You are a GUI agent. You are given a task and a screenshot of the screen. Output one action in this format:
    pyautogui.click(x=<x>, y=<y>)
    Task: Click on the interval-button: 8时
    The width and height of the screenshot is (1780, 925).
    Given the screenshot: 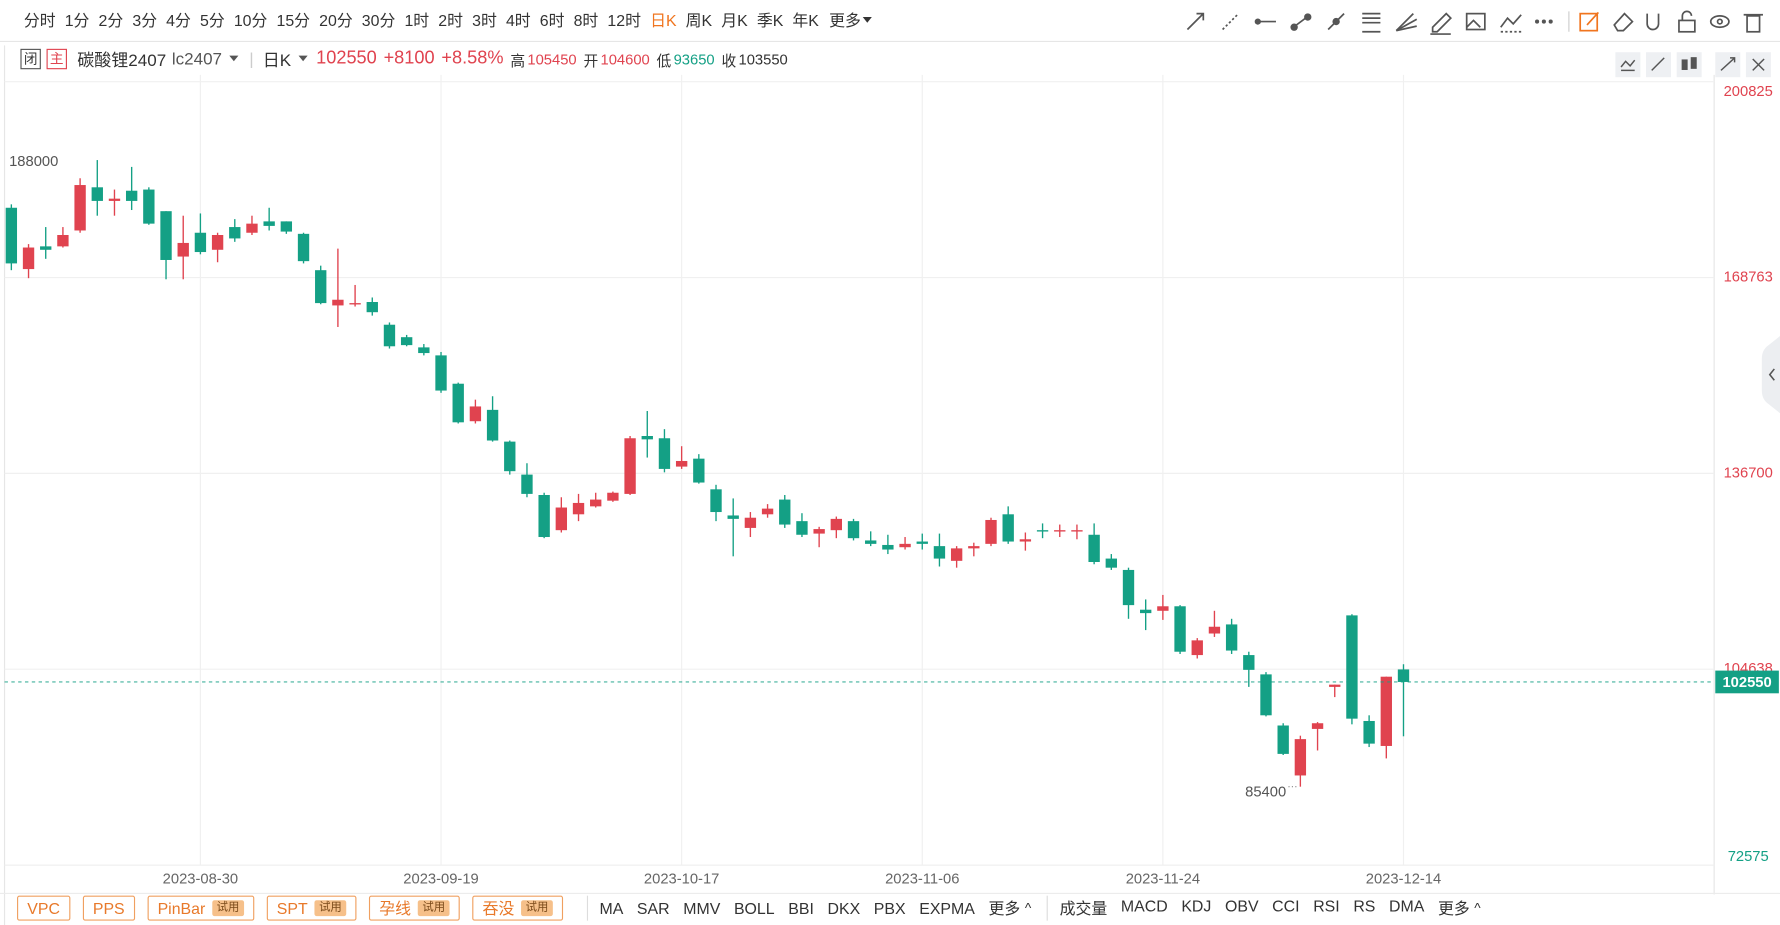 What is the action you would take?
    pyautogui.click(x=586, y=20)
    